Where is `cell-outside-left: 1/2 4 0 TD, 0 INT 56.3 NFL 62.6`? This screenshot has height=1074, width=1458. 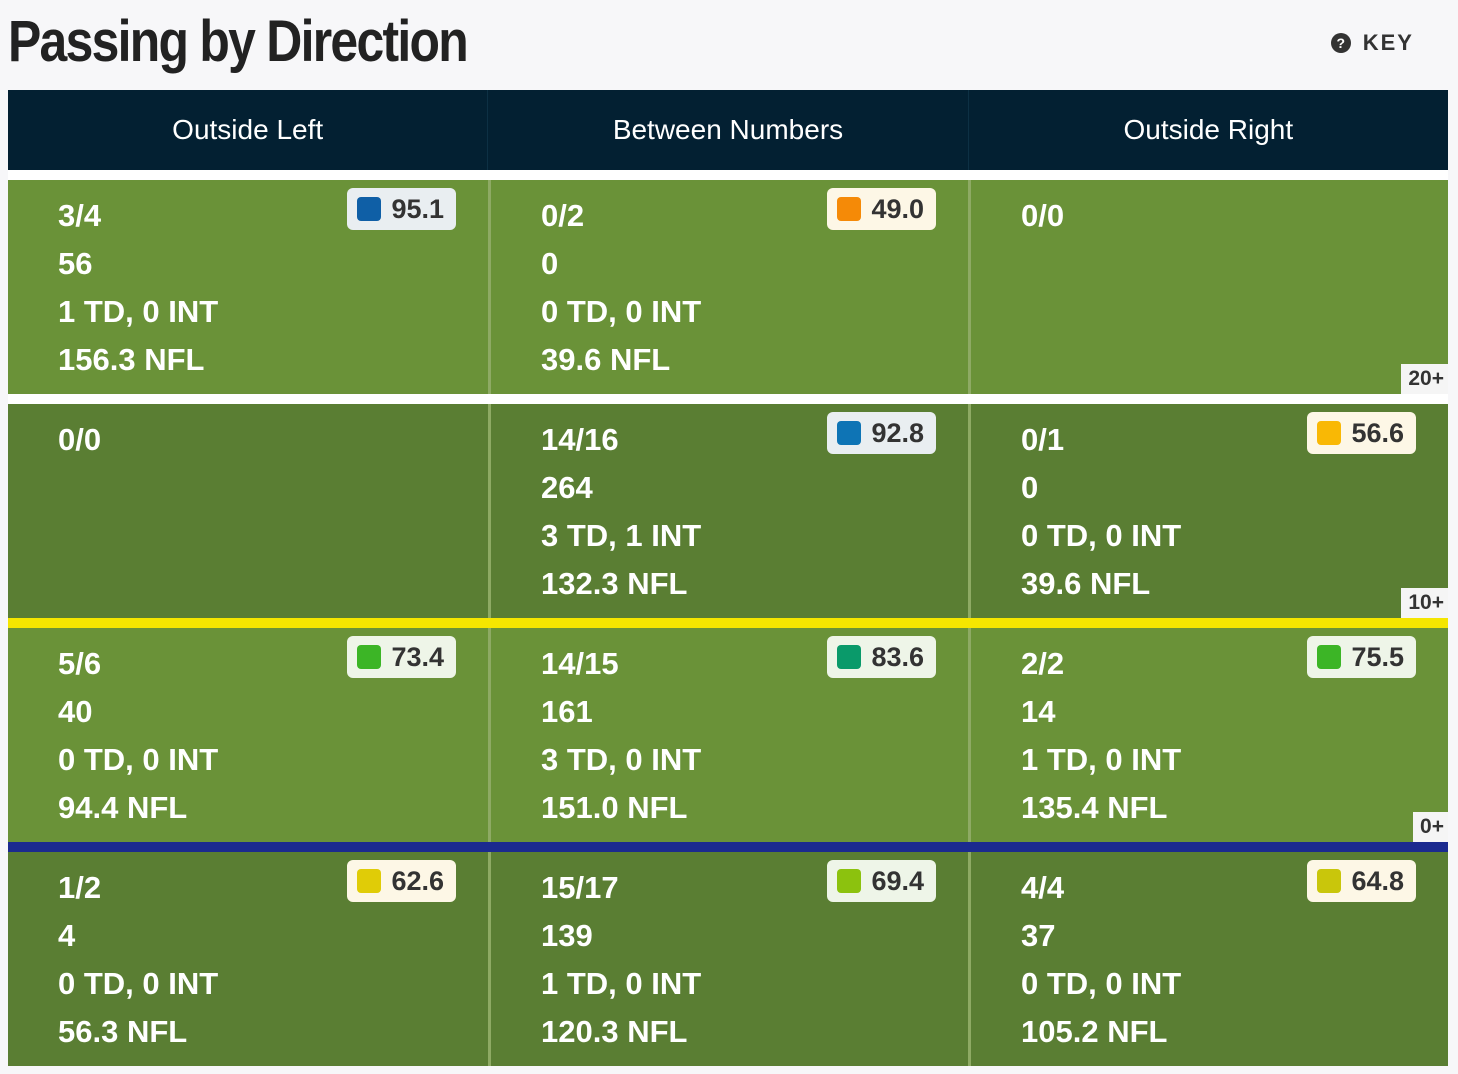 cell-outside-left: 1/2 4 0 TD, 0 INT 56.3 NFL 62.6 is located at coordinates (248, 959).